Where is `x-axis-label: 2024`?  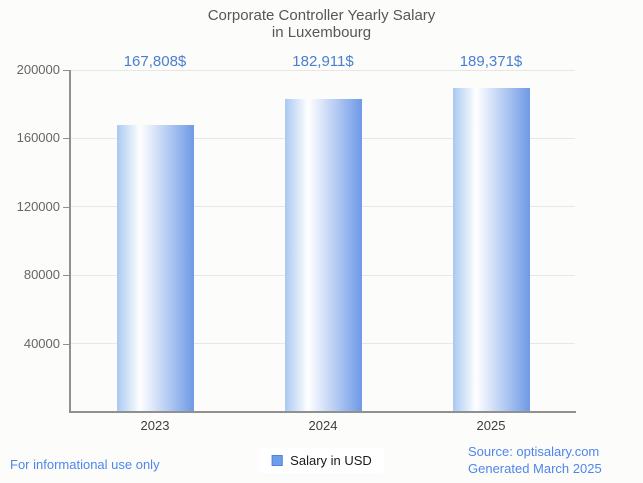 x-axis-label: 2024 is located at coordinates (323, 425).